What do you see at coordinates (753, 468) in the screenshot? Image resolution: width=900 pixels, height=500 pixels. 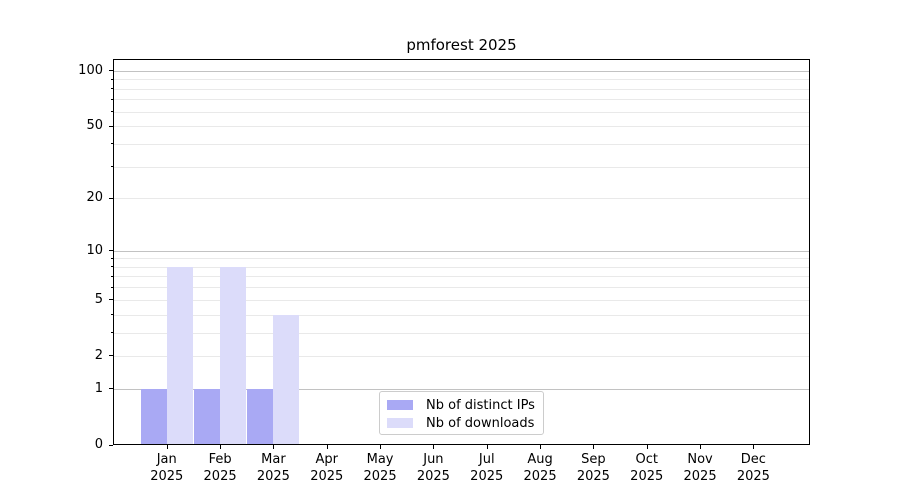 I see `x-tick-label-dec: Dec 2025` at bounding box center [753, 468].